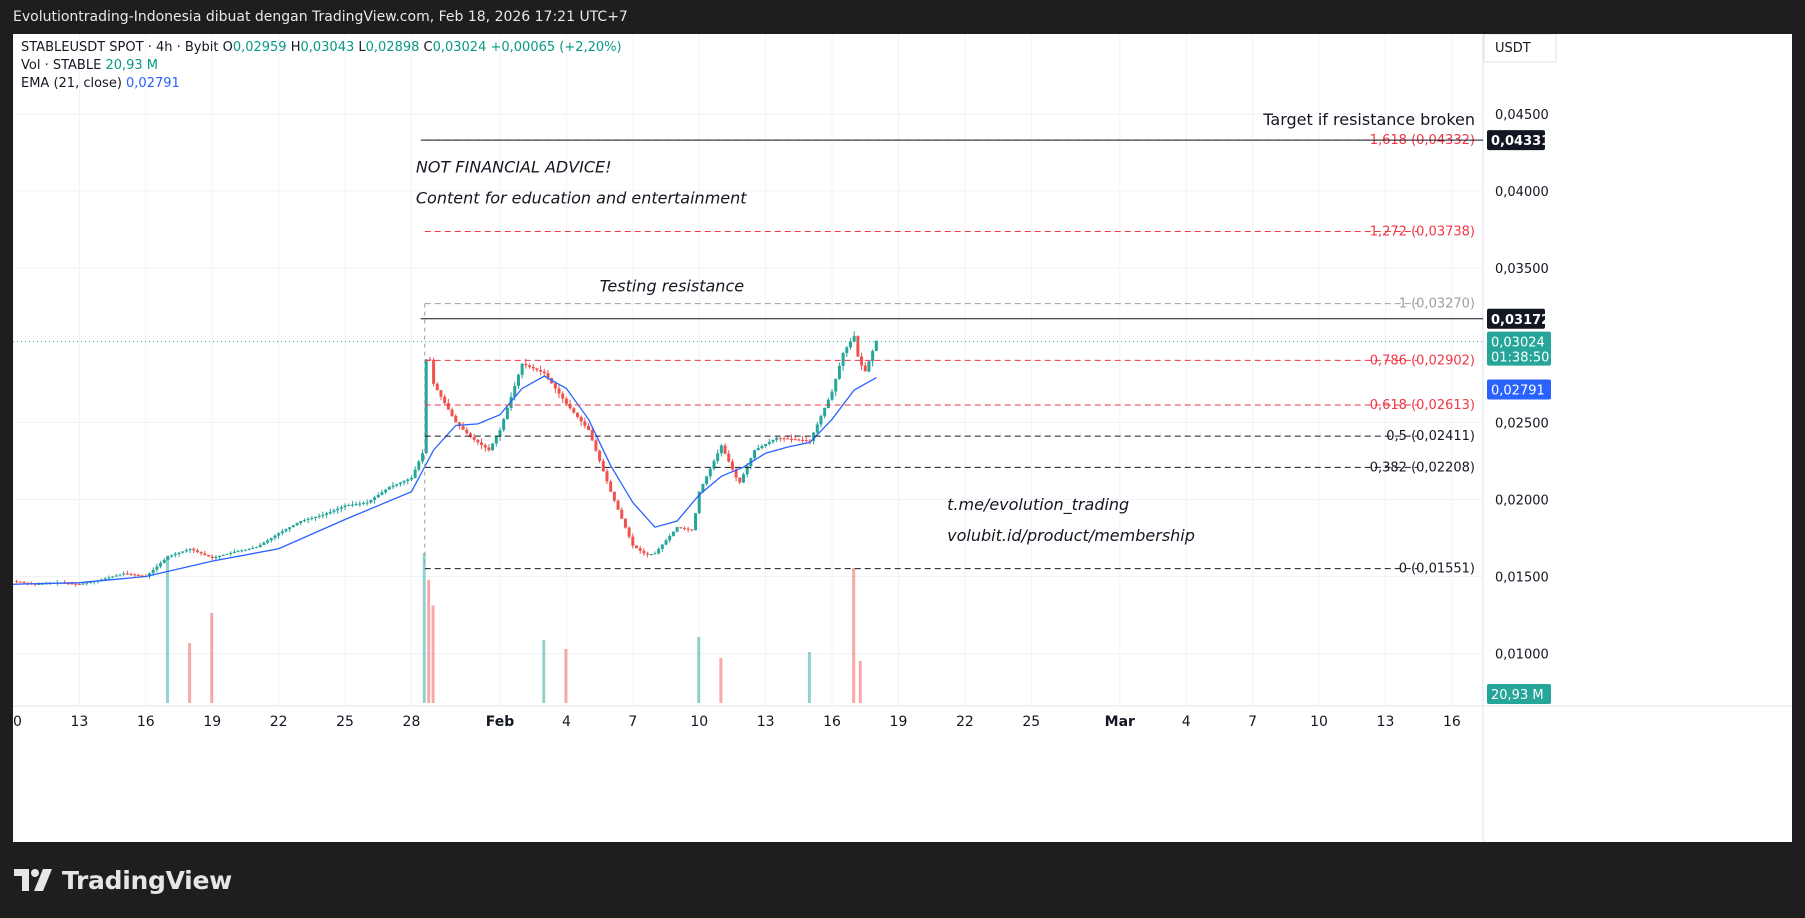 The width and height of the screenshot is (1805, 918). I want to click on time-axis-tick: 19, so click(899, 722).